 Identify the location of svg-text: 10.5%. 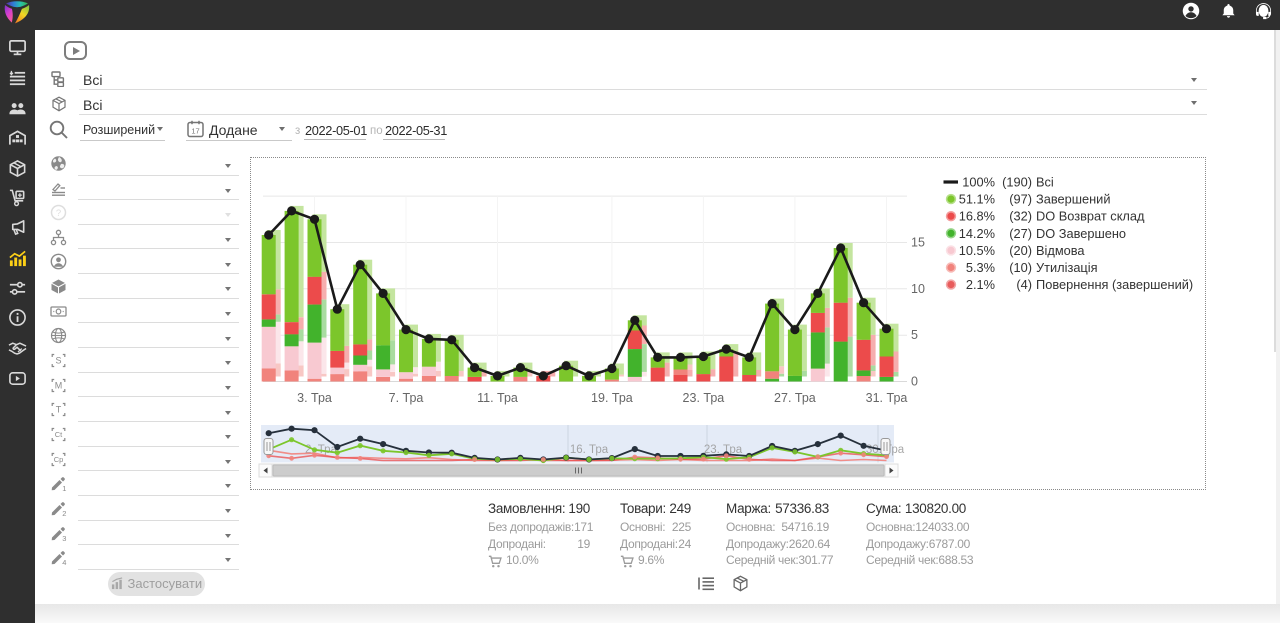
(977, 250).